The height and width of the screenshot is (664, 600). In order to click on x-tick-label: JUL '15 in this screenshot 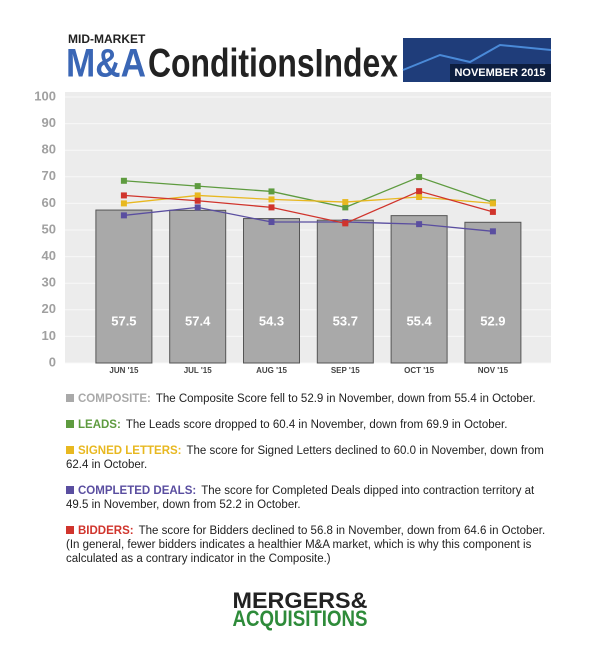, I will do `click(198, 370)`.